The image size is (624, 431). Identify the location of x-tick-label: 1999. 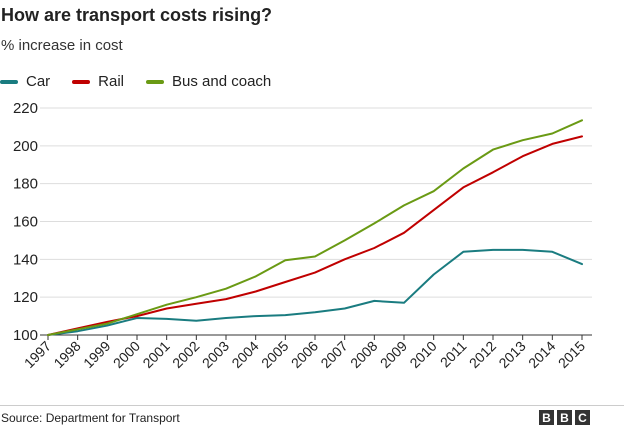
(96, 354).